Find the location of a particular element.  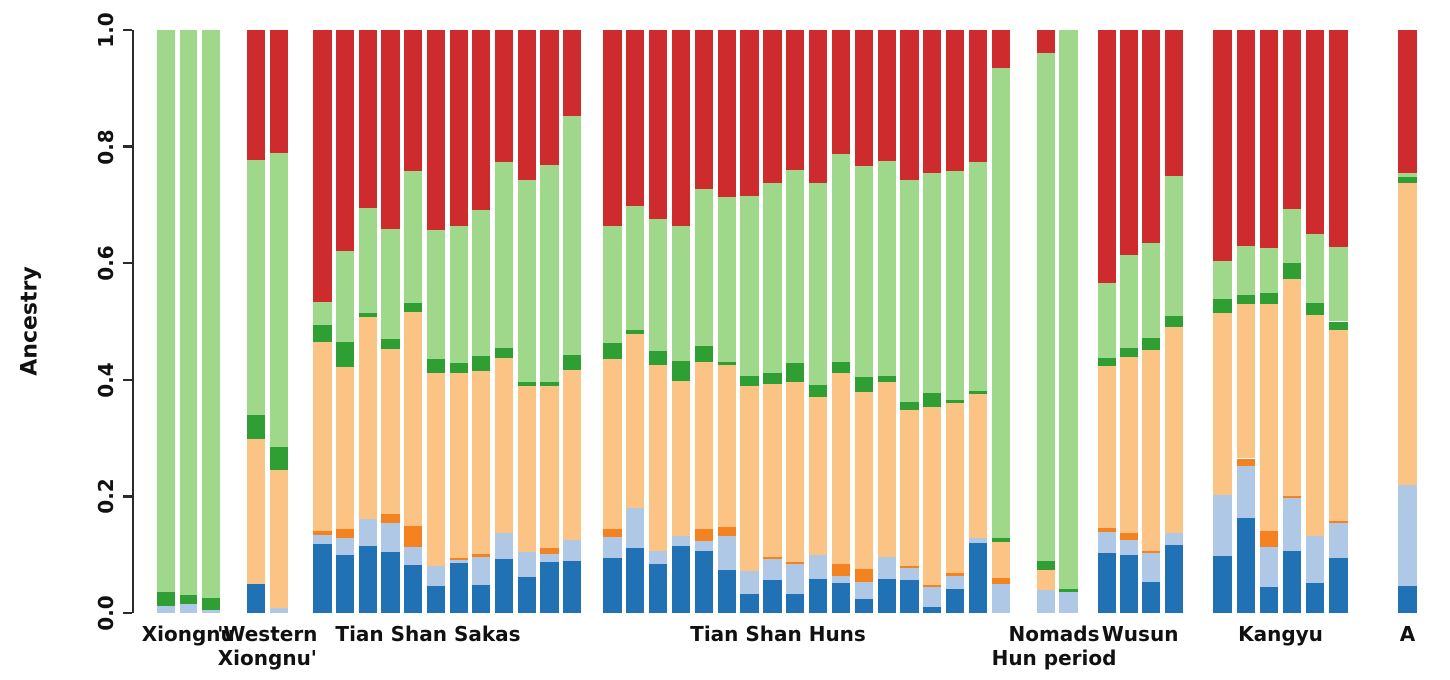

bar-segment-wusun-1-component-dark-blue is located at coordinates (1106, 582).